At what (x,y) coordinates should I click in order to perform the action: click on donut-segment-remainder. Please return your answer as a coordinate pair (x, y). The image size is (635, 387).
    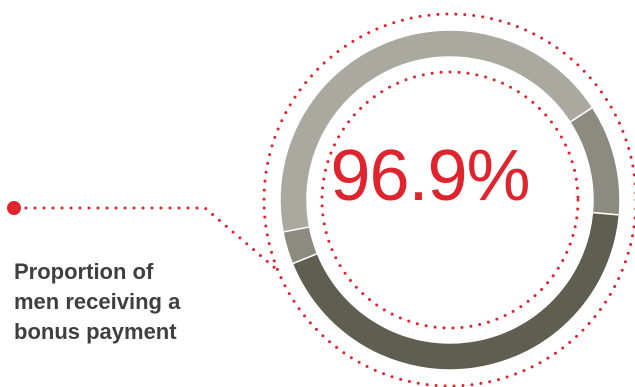
    Looking at the image, I should click on (300, 245).